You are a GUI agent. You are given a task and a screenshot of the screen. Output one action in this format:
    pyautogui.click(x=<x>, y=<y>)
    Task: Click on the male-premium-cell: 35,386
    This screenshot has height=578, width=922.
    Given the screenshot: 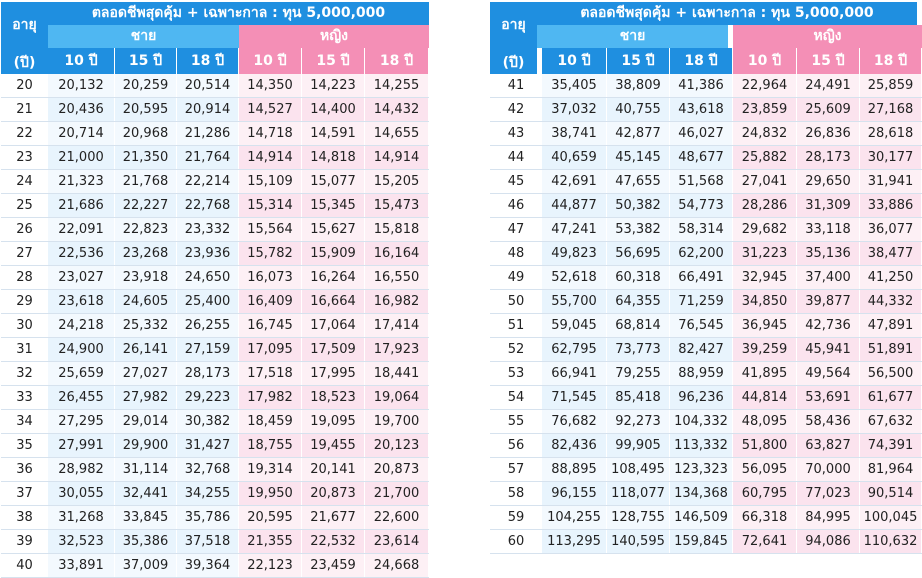 What is the action you would take?
    pyautogui.click(x=145, y=541)
    